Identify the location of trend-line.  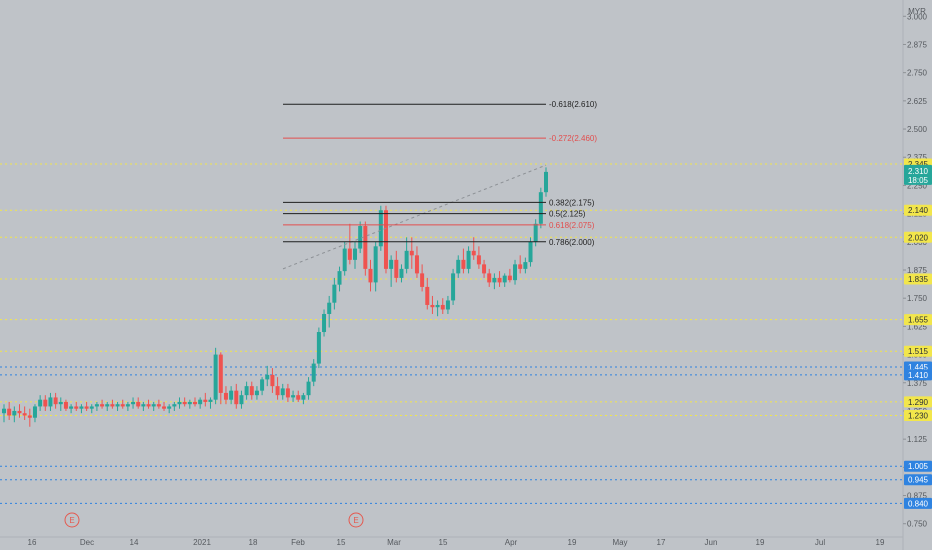
(414, 217).